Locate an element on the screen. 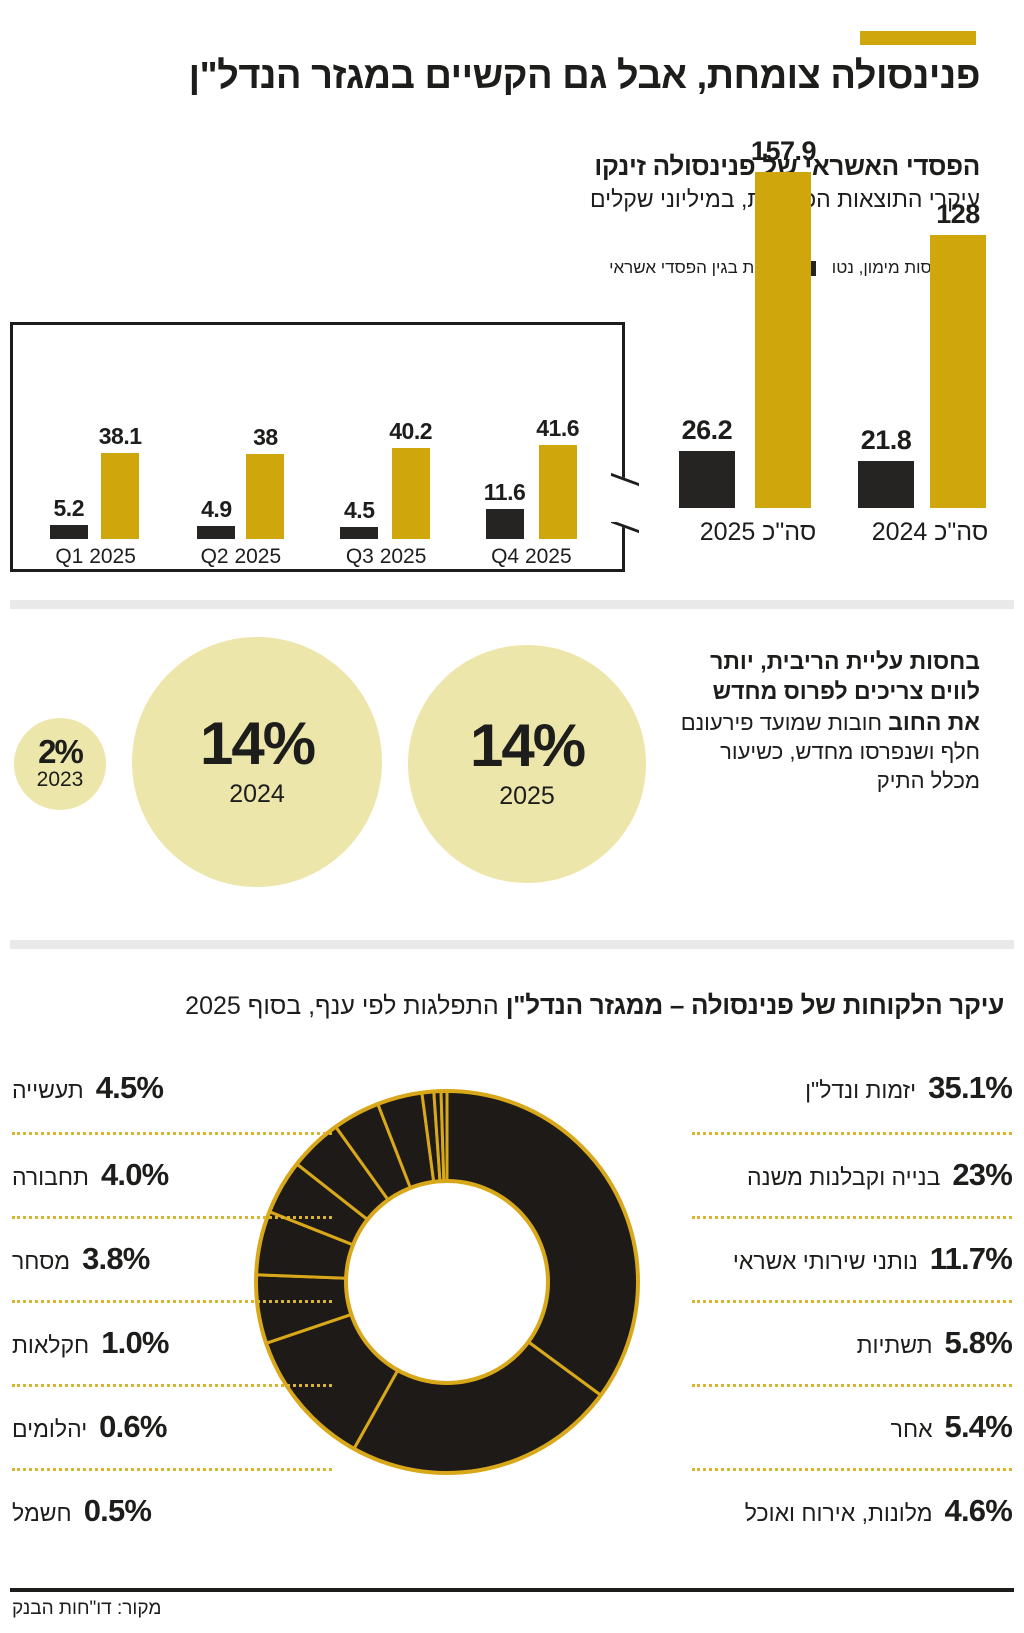 This screenshot has width=1024, height=1633. donut-label-pct: 4.0% is located at coordinates (134, 1174).